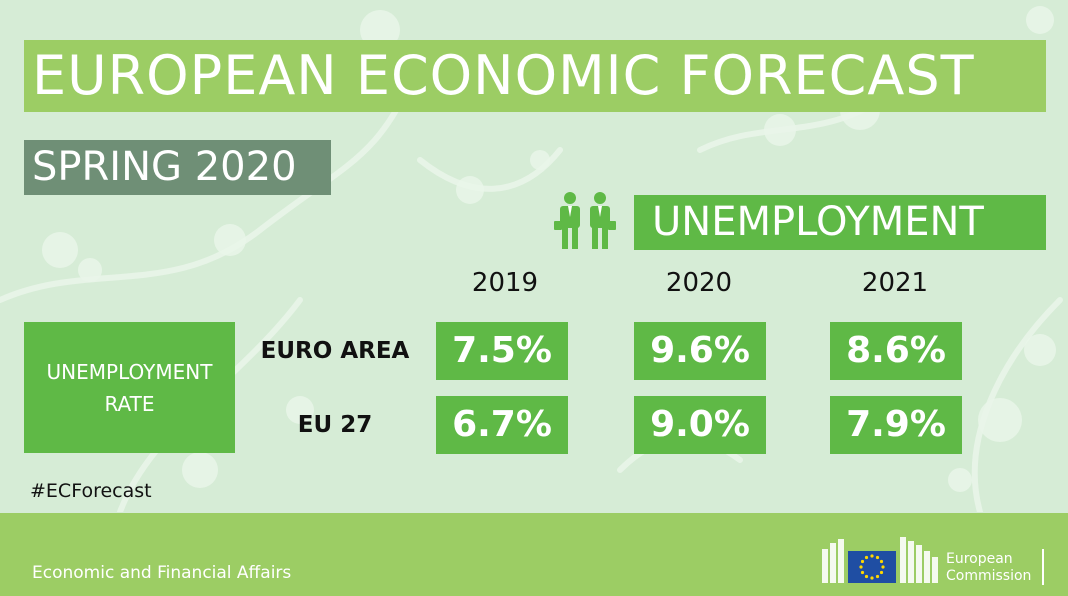 The height and width of the screenshot is (596, 1068). Describe the element at coordinates (505, 283) in the screenshot. I see `year-header-2019: 2019` at that location.